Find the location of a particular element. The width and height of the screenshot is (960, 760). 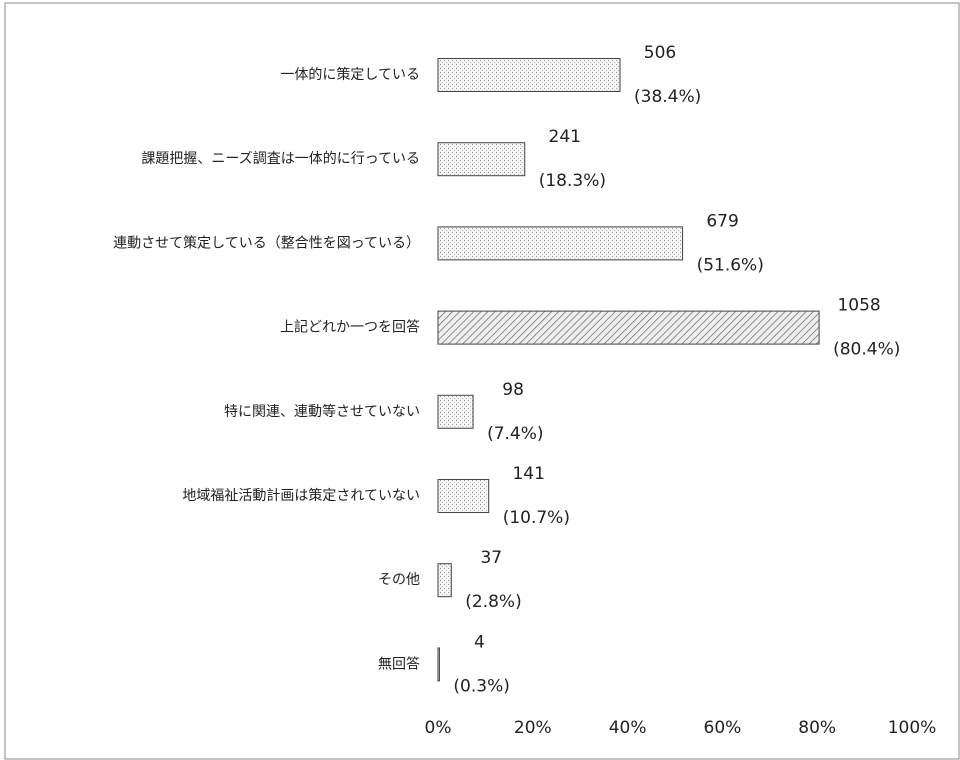

x-tick-label: 20% is located at coordinates (533, 728).